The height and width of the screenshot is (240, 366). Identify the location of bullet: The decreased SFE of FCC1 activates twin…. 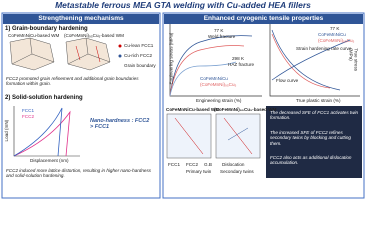
(314, 115).